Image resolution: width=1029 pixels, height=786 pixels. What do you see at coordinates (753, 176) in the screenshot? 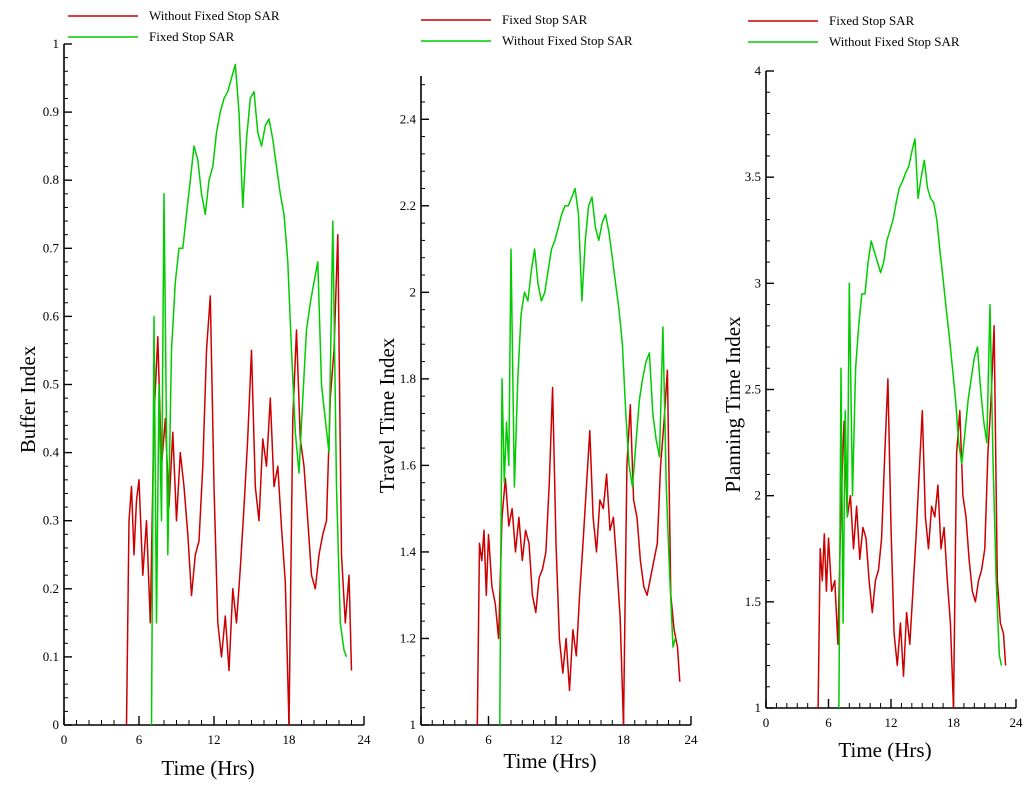
I see `y-tick-label: 3.5` at bounding box center [753, 176].